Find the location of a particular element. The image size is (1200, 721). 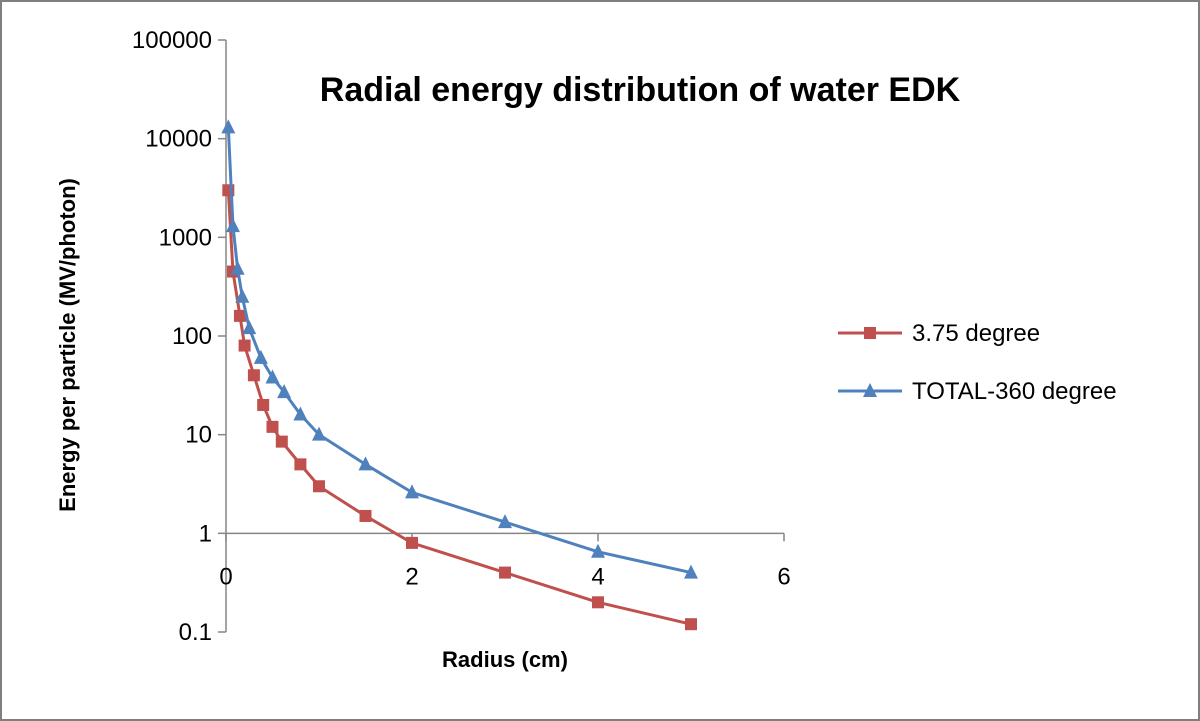

y-tick-label: 0.1 is located at coordinates (195, 632).